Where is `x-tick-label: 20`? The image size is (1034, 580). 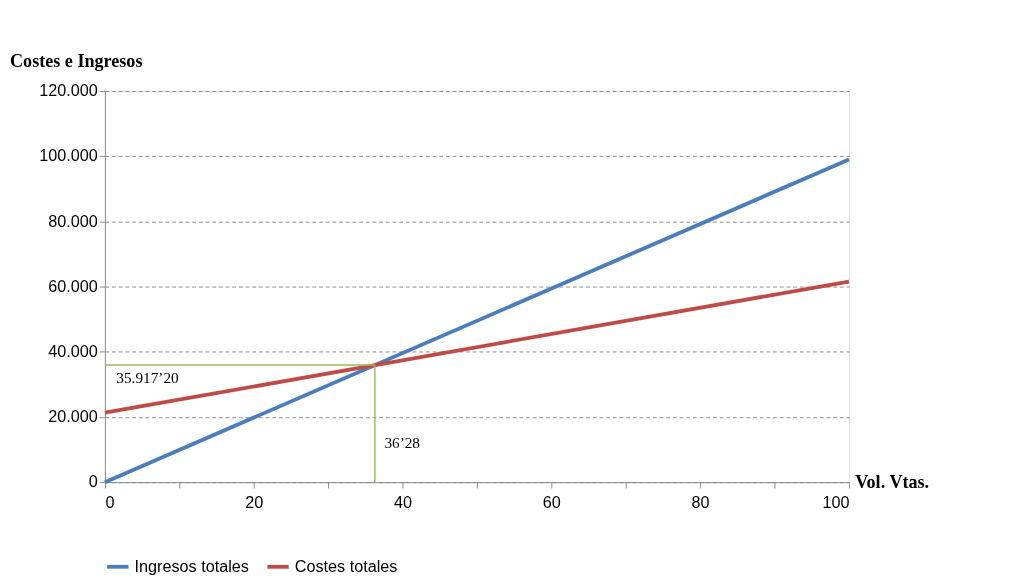
x-tick-label: 20 is located at coordinates (254, 502).